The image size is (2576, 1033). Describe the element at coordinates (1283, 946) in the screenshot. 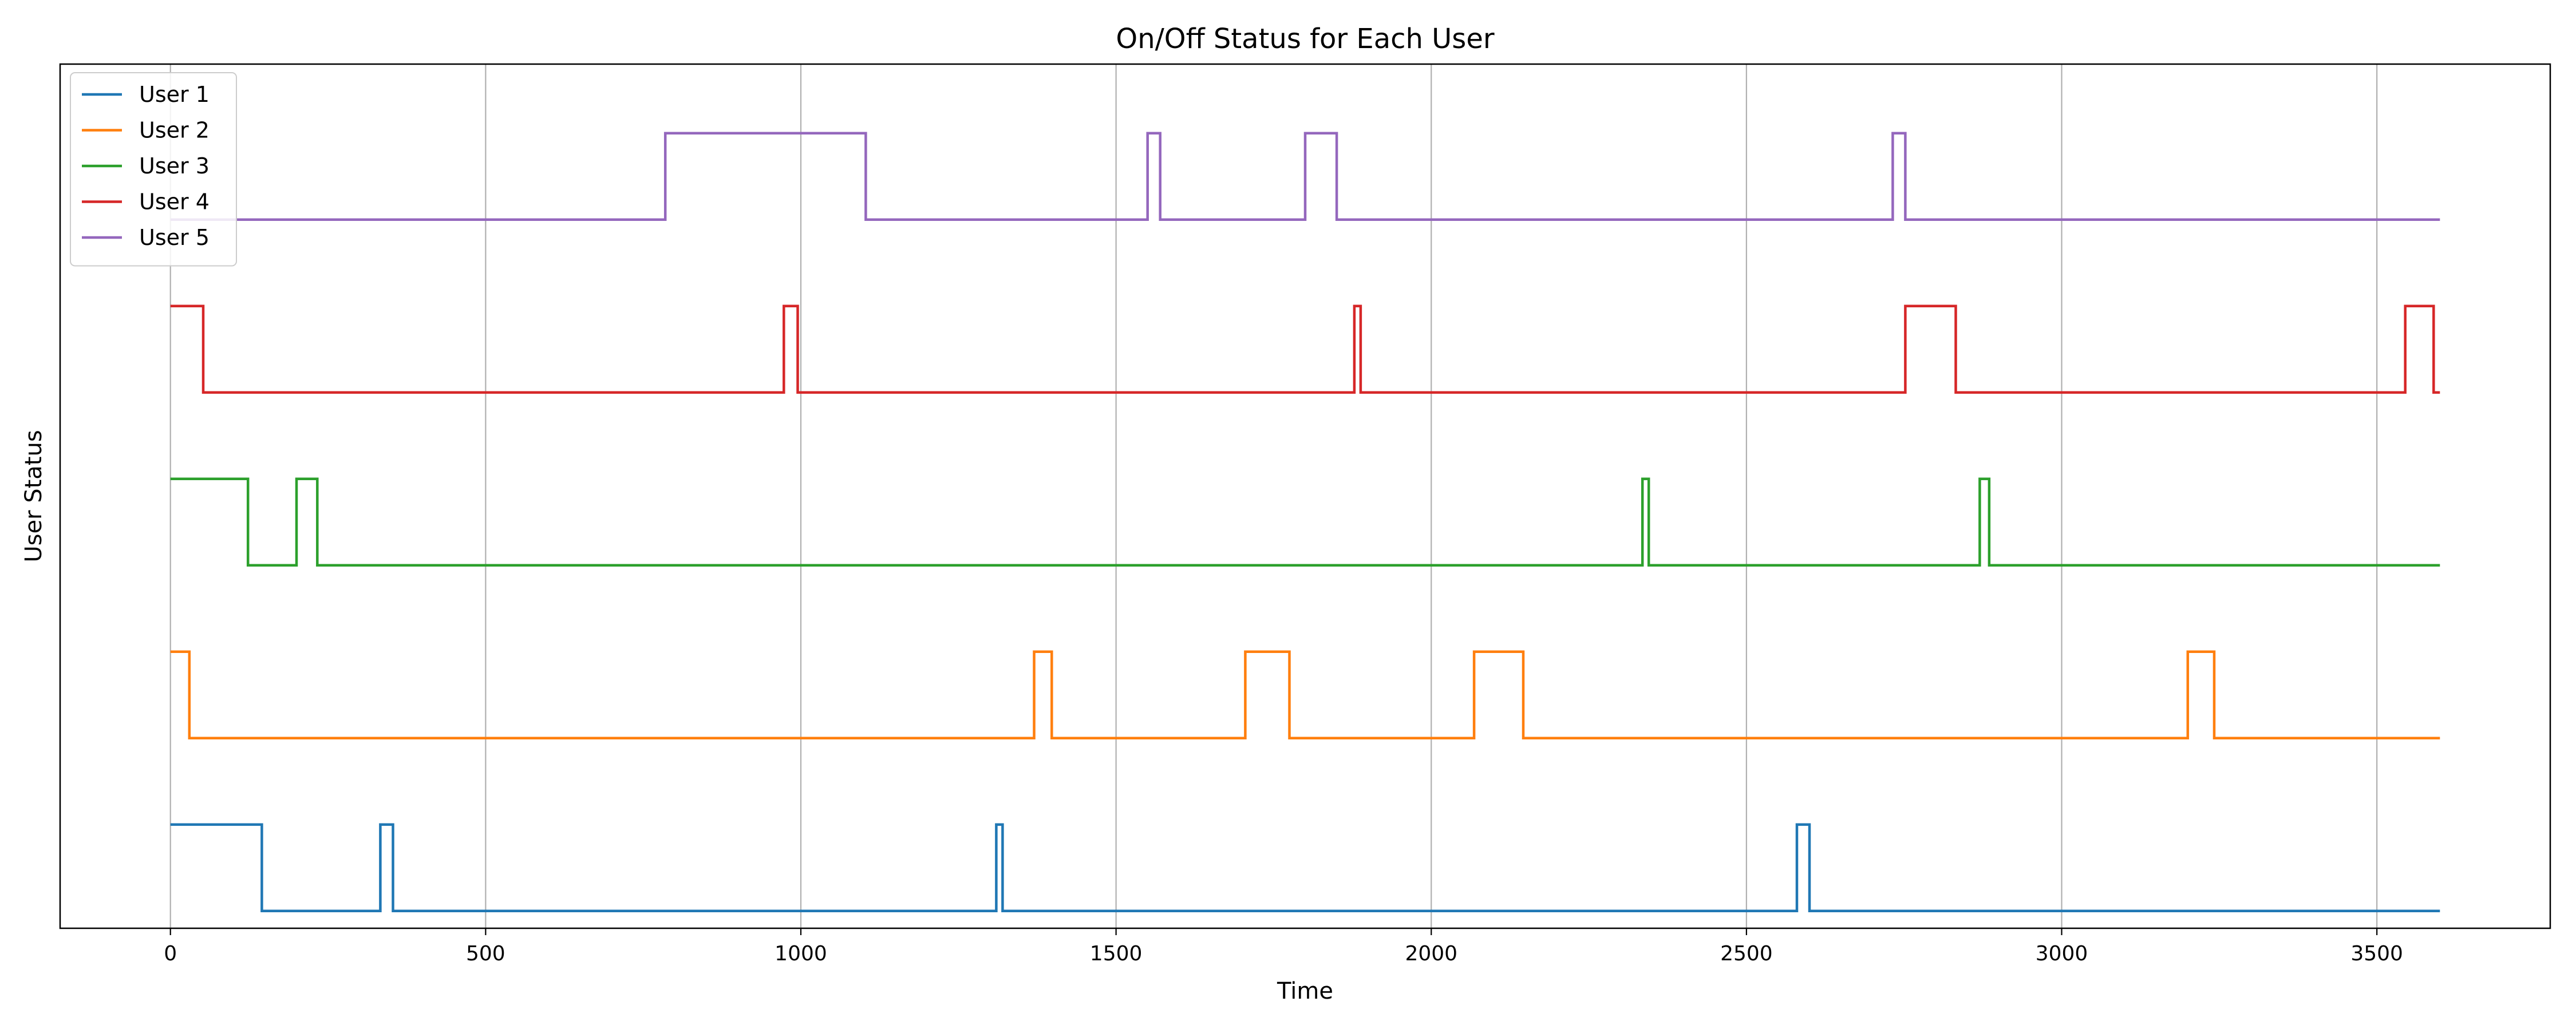

I see `x-tick-layer: 0 500 1000 1500 2000 2500 3000 3500` at that location.